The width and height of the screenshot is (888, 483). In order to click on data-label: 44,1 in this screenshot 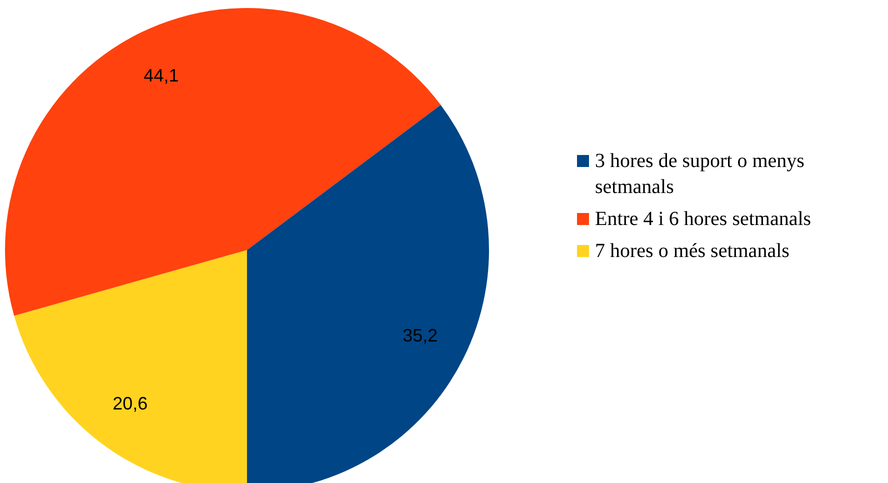, I will do `click(161, 75)`.